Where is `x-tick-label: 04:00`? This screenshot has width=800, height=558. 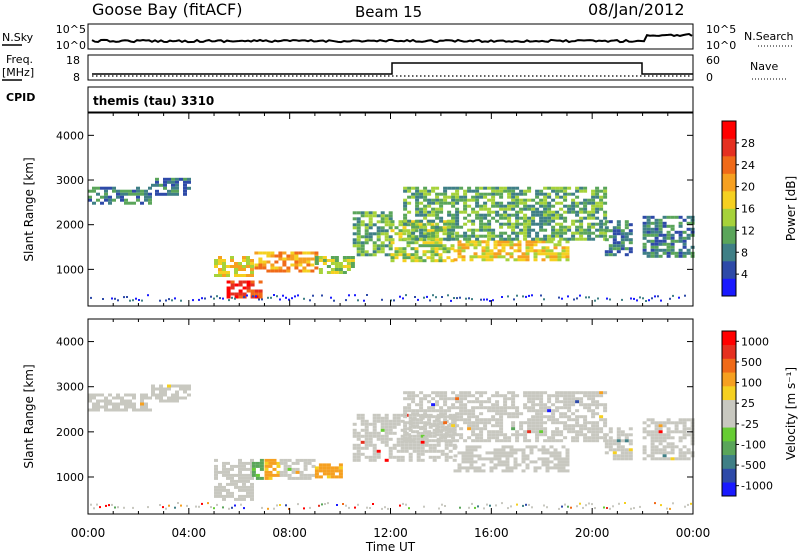
x-tick-label: 04:00 is located at coordinates (189, 533).